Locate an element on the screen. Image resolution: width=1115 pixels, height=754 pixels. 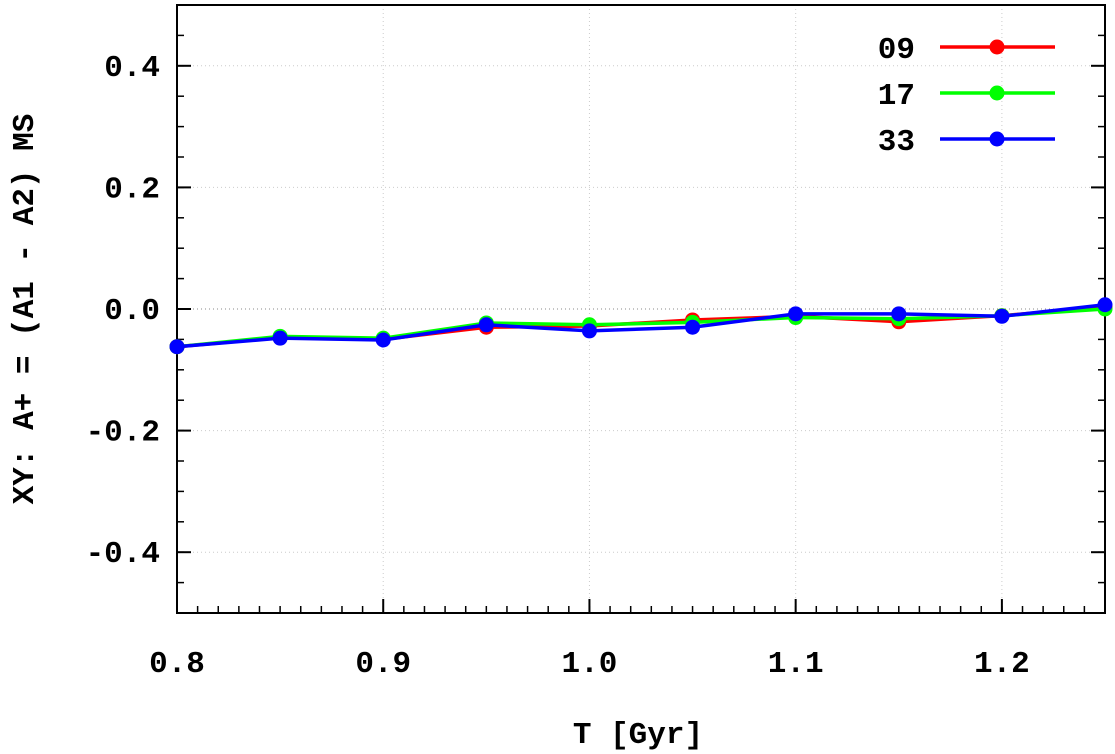
x-tick-label: 1.2 is located at coordinates (1002, 664).